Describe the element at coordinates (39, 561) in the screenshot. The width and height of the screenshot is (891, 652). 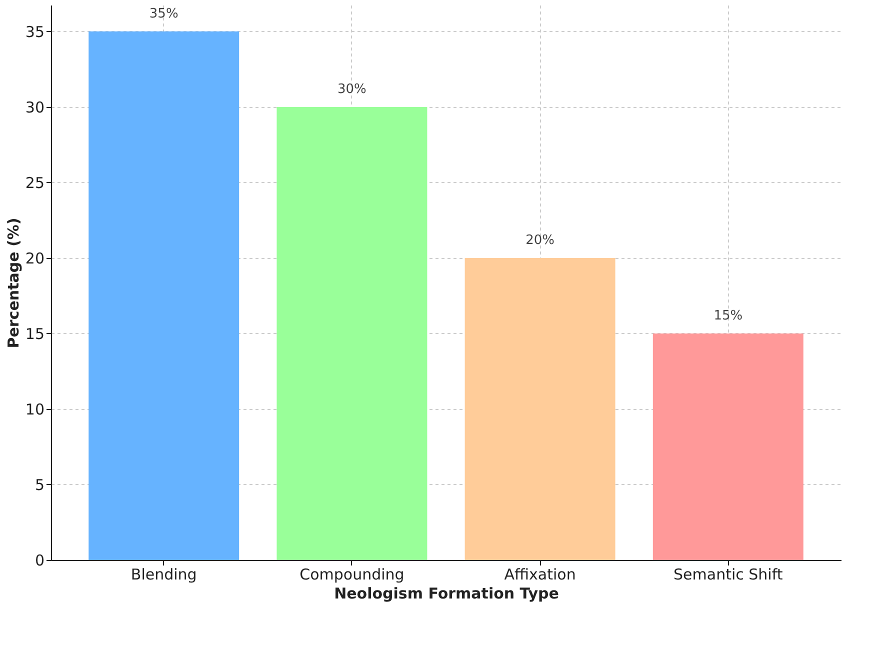
I see `y-tick-label: 0` at that location.